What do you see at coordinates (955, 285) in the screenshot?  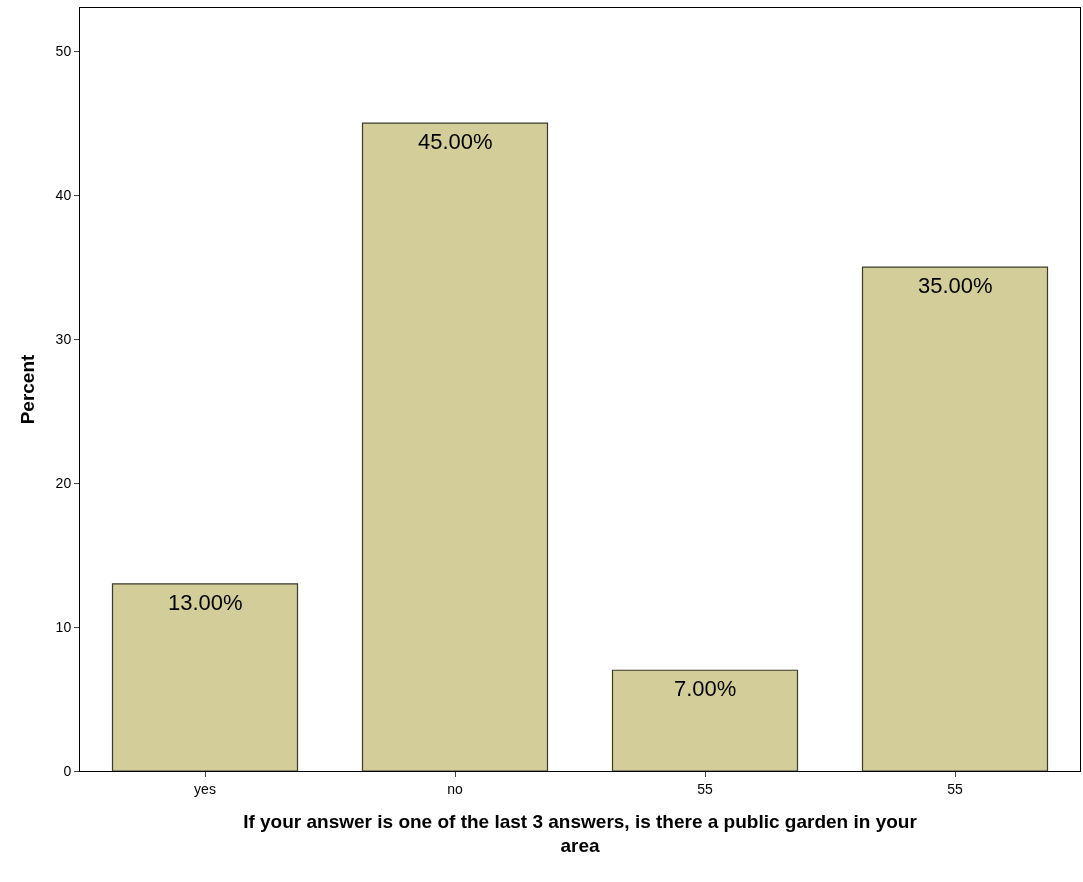 I see `data-label: 35.00%` at bounding box center [955, 285].